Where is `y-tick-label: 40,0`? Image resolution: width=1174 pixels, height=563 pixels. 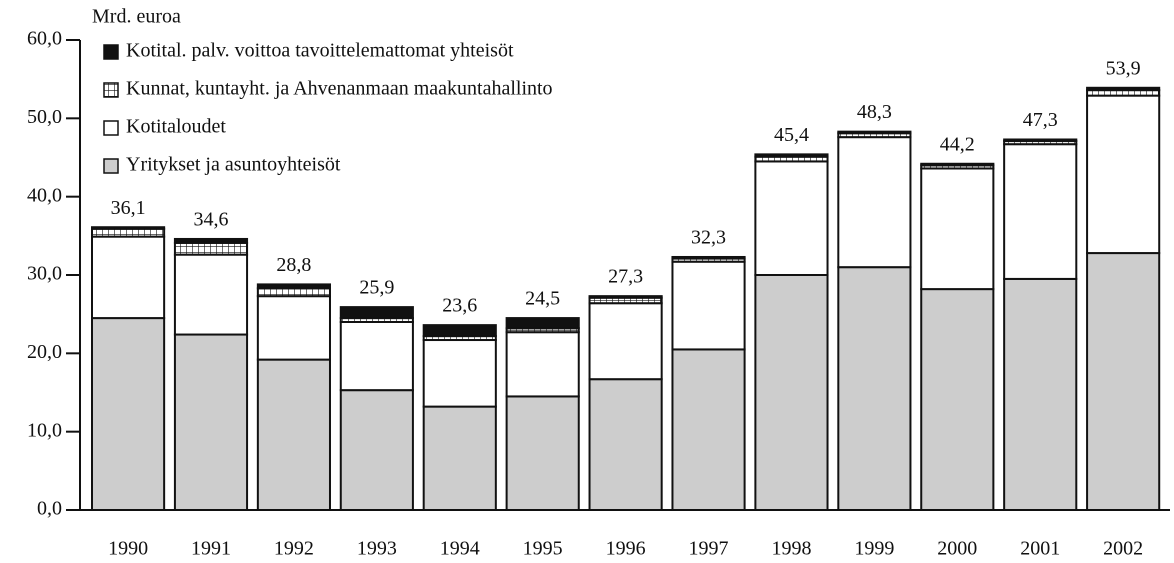 y-tick-label: 40,0 is located at coordinates (44, 195).